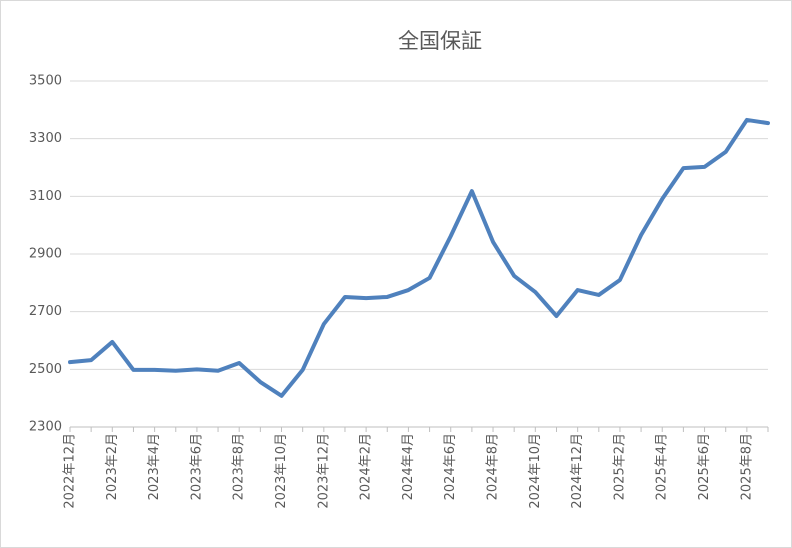 The image size is (792, 548). What do you see at coordinates (704, 466) in the screenshot?
I see `x-tick-label: 2025年6月` at bounding box center [704, 466].